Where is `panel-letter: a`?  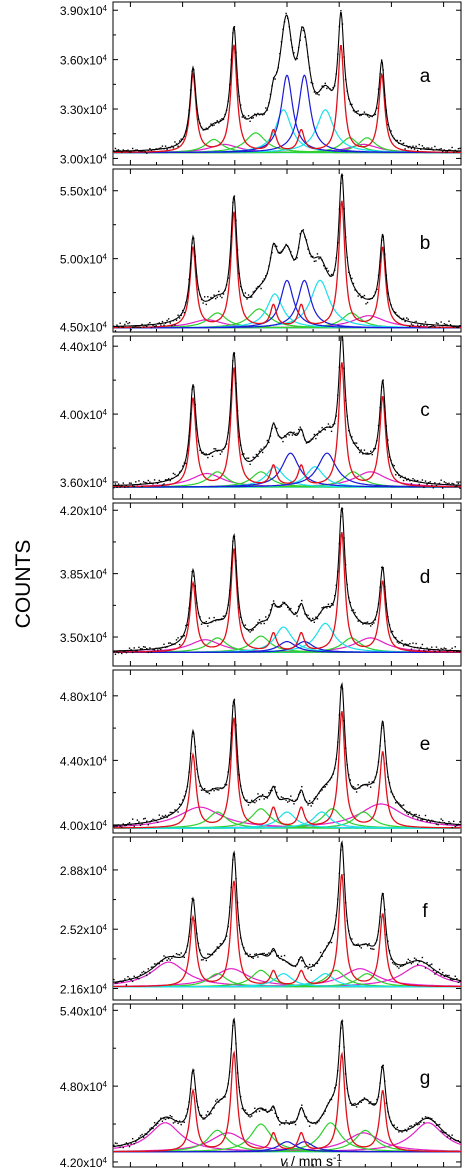
panel-letter: a is located at coordinates (425, 76).